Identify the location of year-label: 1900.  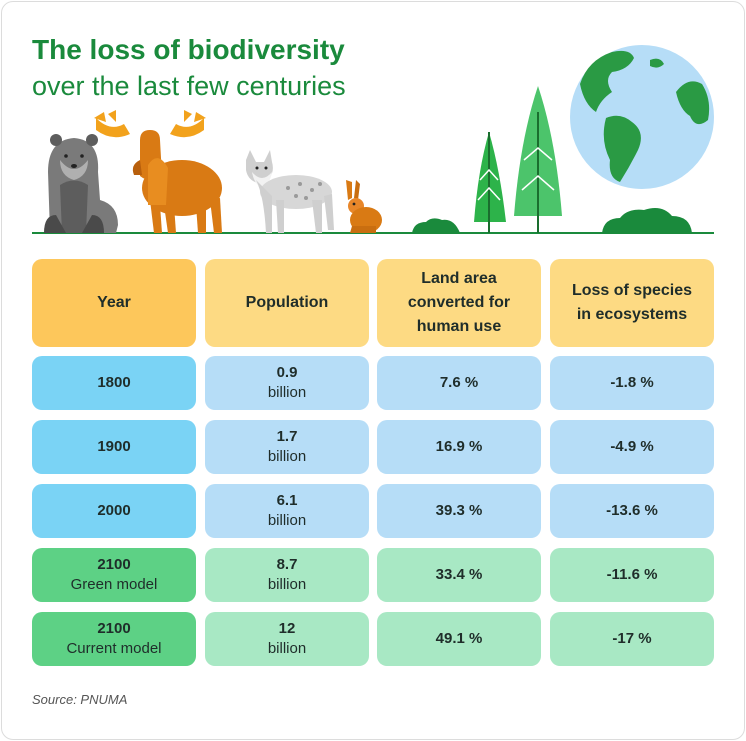
(114, 446).